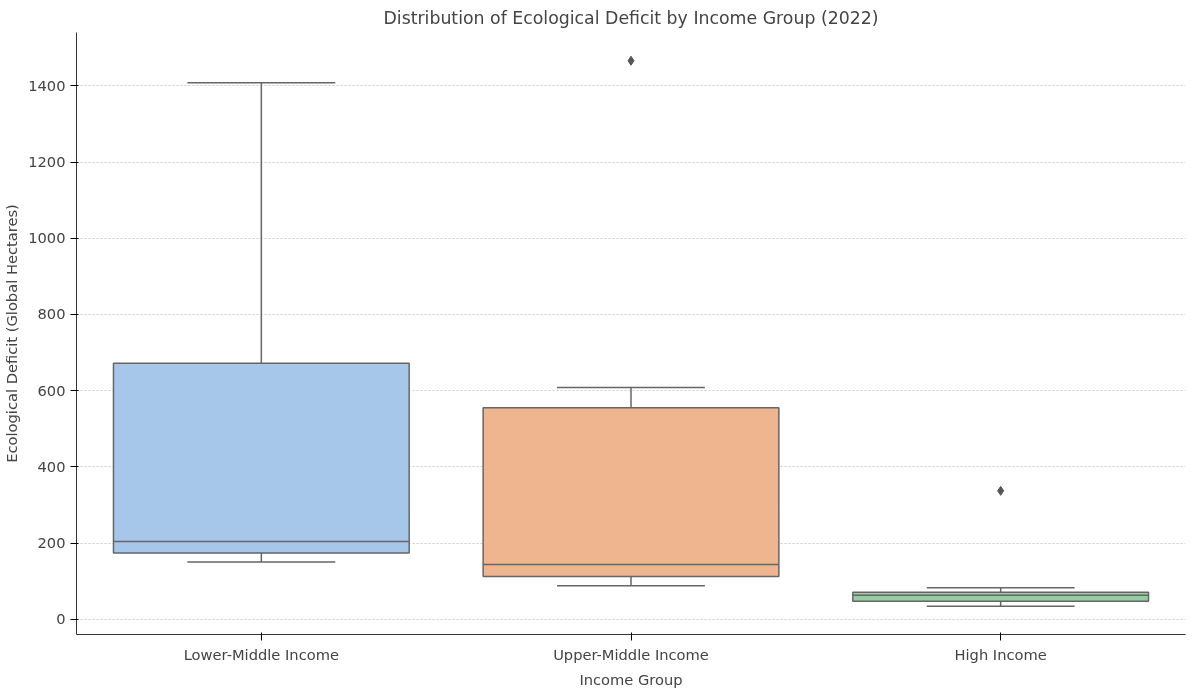 Image resolution: width=1193 pixels, height=695 pixels. What do you see at coordinates (47, 85) in the screenshot?
I see `y-tick-label: 1400` at bounding box center [47, 85].